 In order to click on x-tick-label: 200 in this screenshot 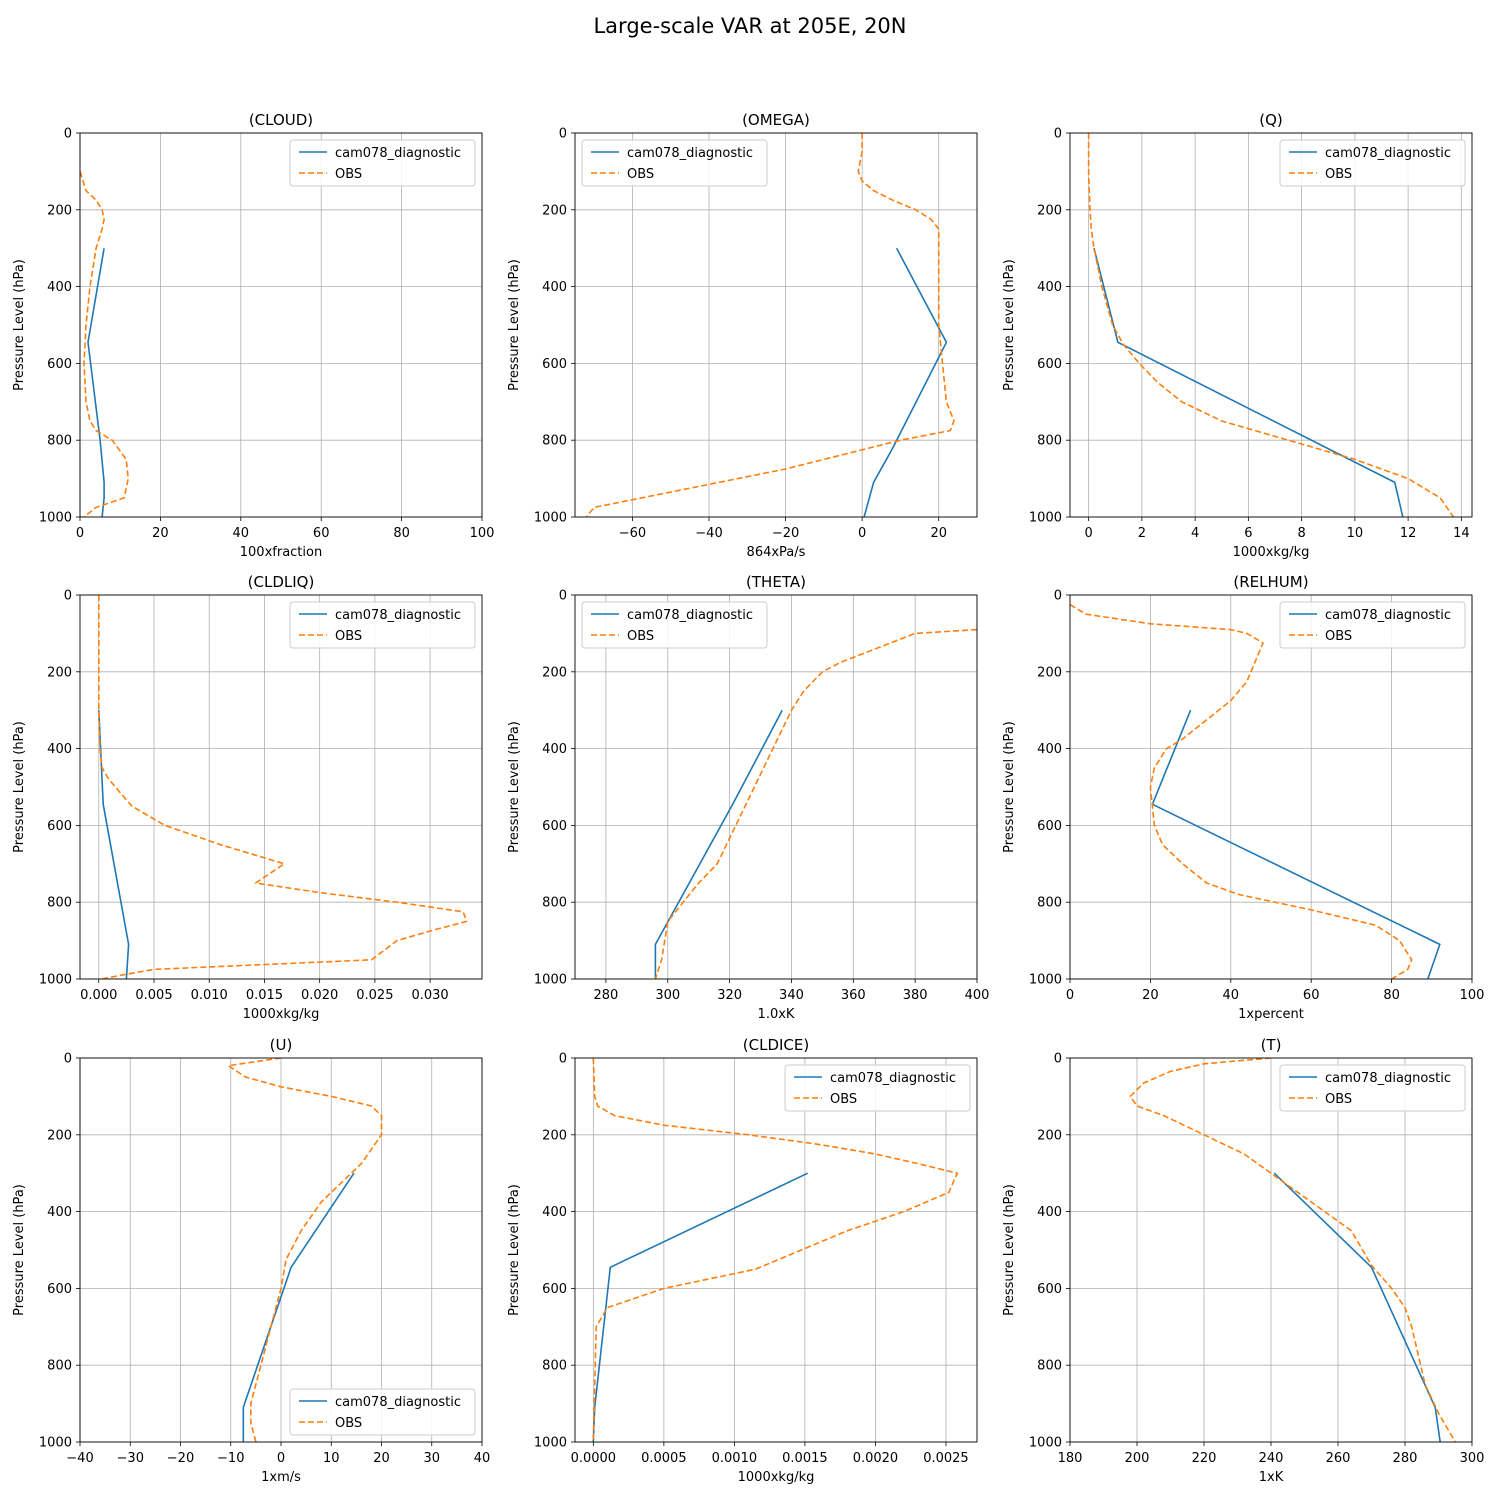, I will do `click(1137, 1458)`.